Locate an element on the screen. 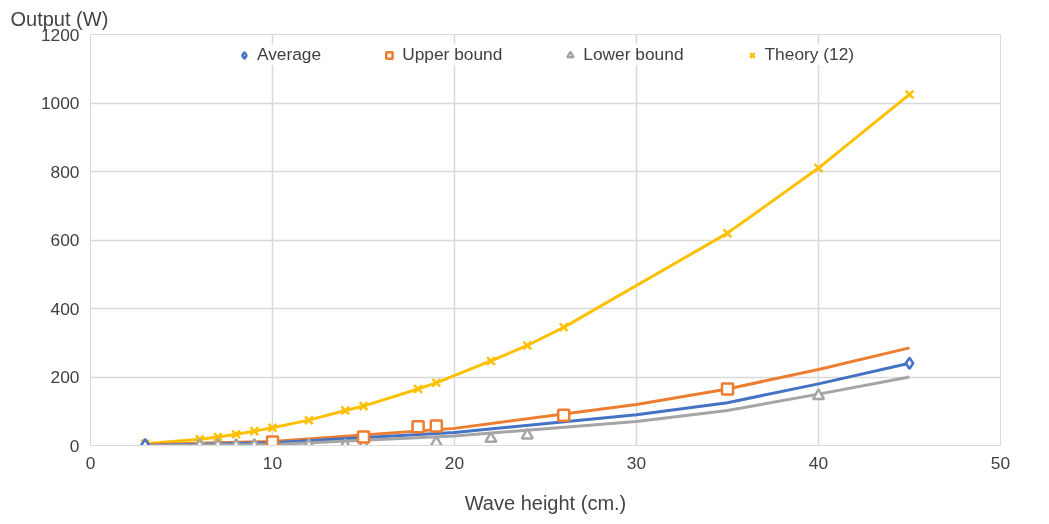 Image resolution: width=1049 pixels, height=524 pixels. x-tick-label: 0 is located at coordinates (90, 462).